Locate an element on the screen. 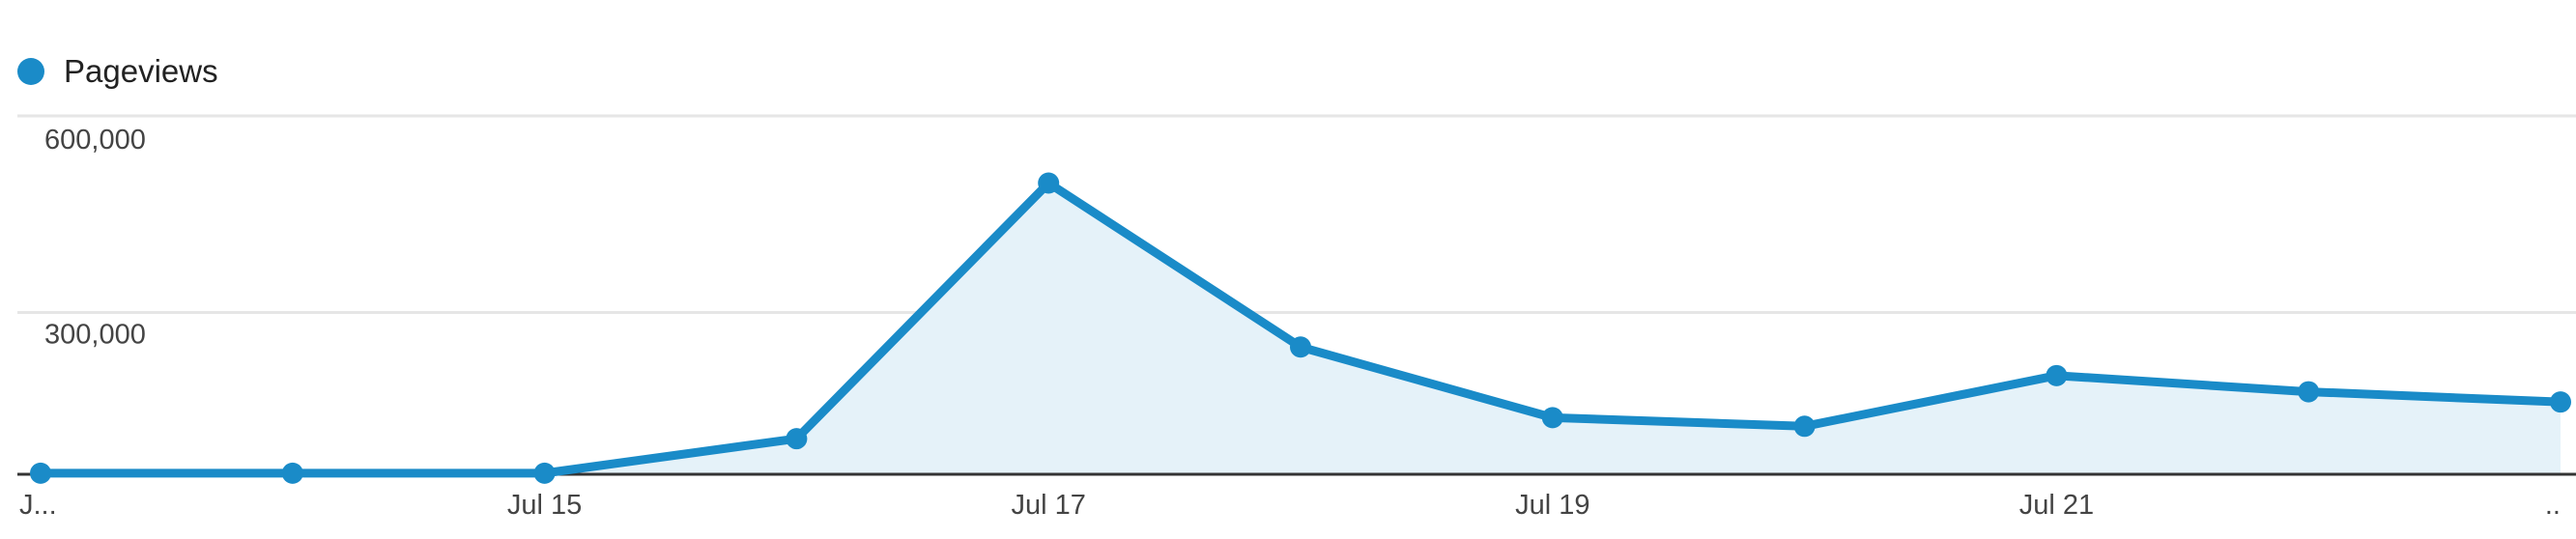  x-axis-ticks: J... Jul 15 Jul 17 Jul 19 Jul 21.. is located at coordinates (1290, 505).